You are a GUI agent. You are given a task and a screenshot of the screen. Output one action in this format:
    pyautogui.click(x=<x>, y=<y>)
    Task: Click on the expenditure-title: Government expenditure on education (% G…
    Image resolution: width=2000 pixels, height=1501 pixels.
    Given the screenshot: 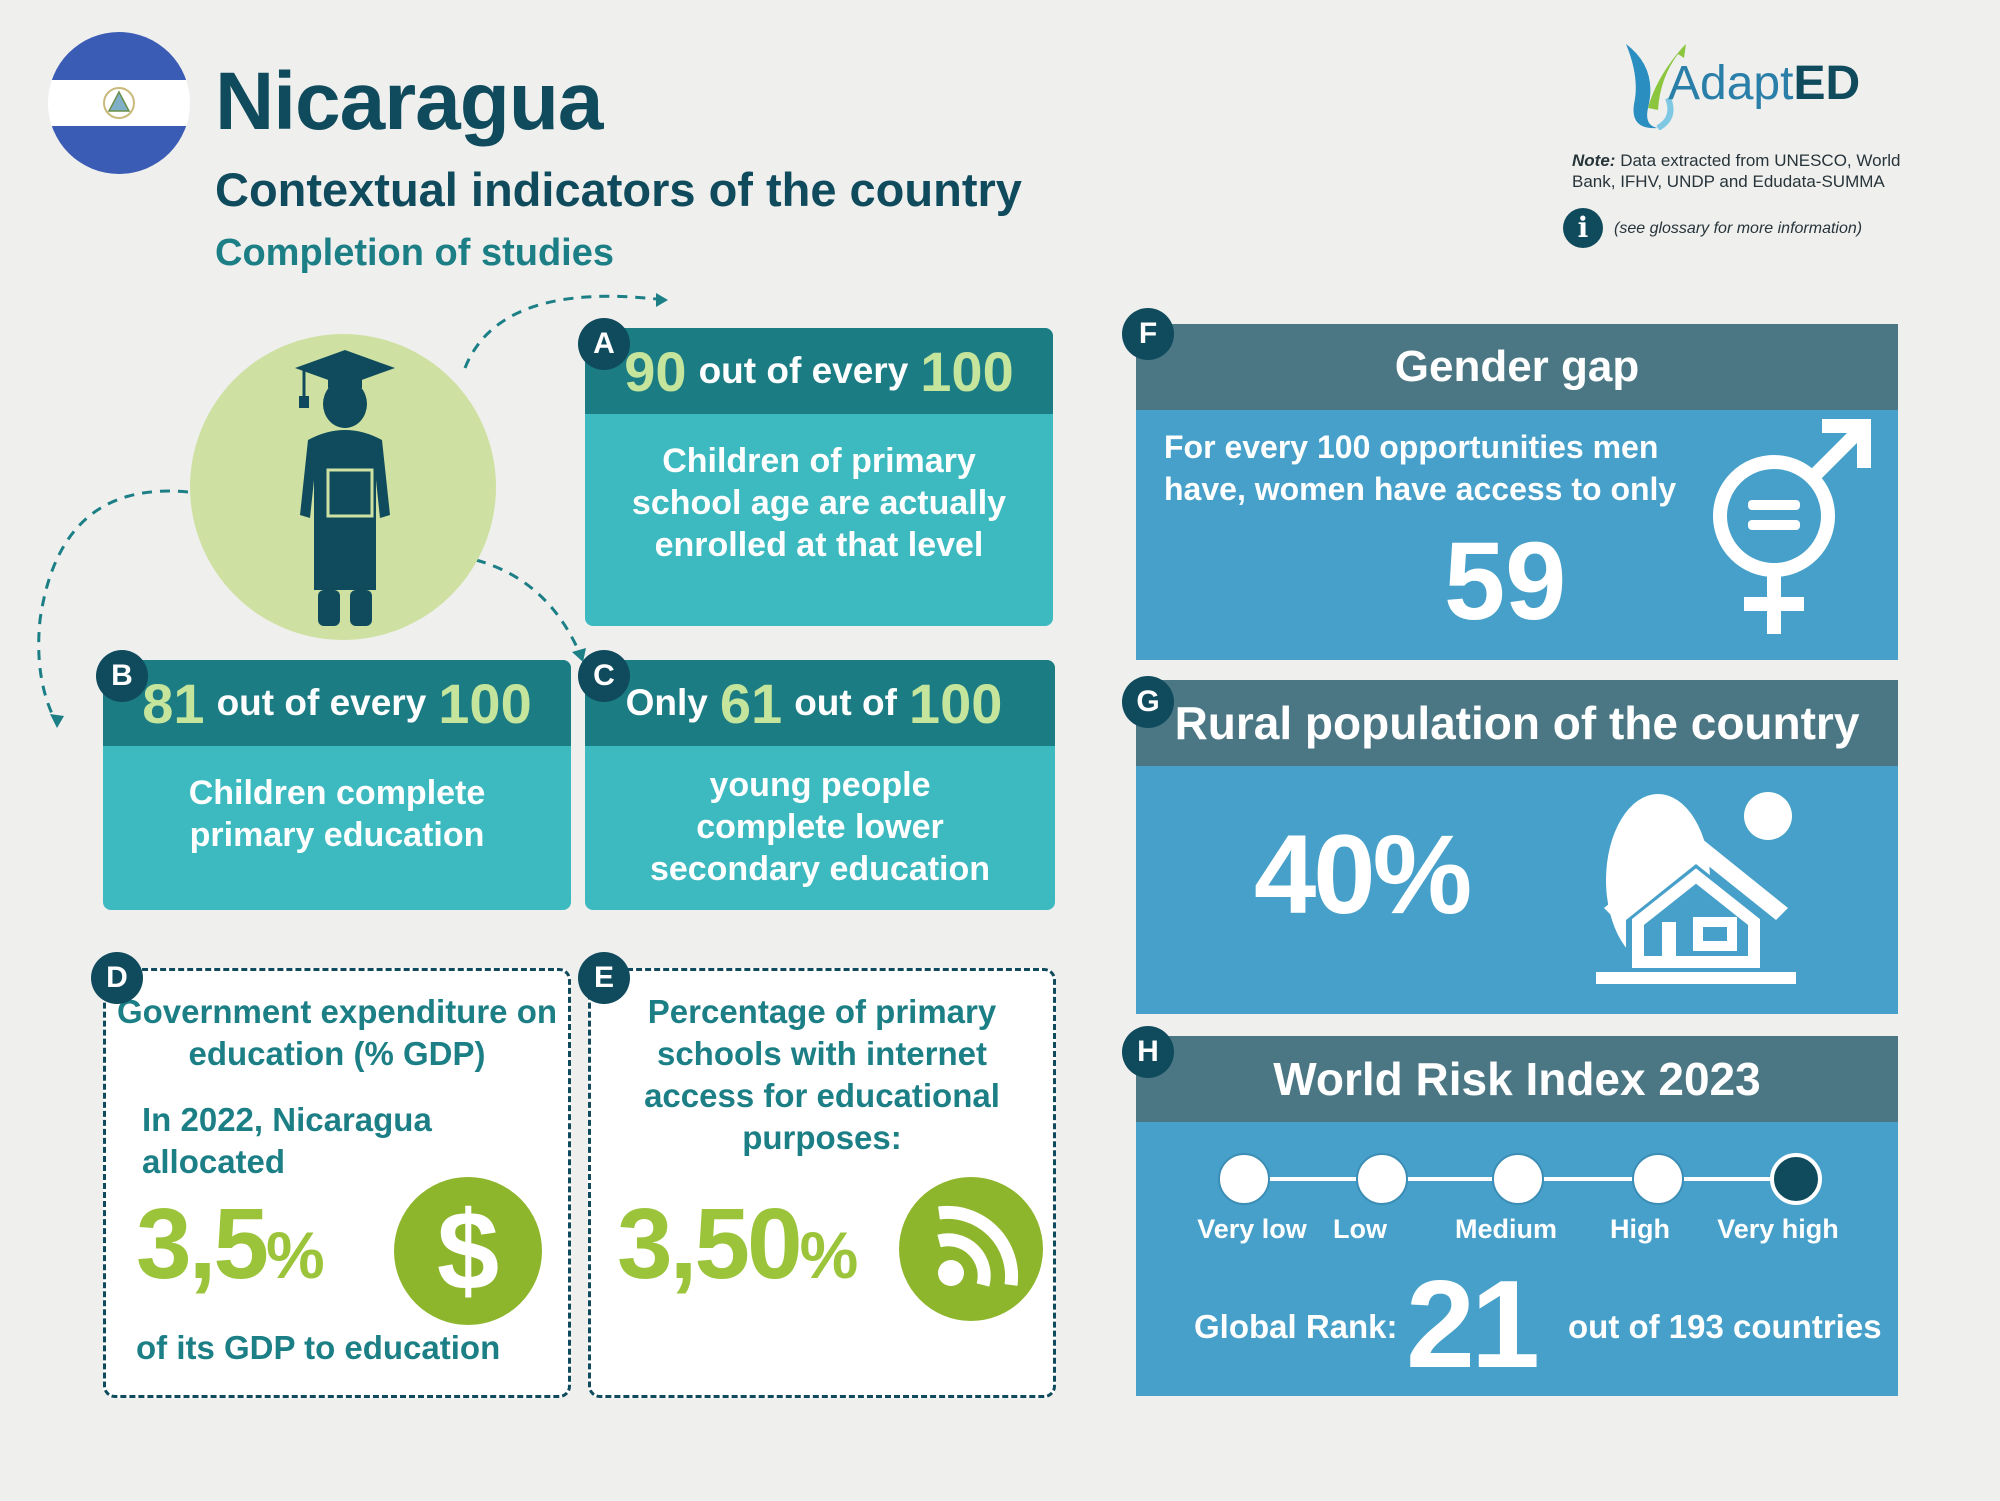 What is the action you would take?
    pyautogui.click(x=337, y=1032)
    